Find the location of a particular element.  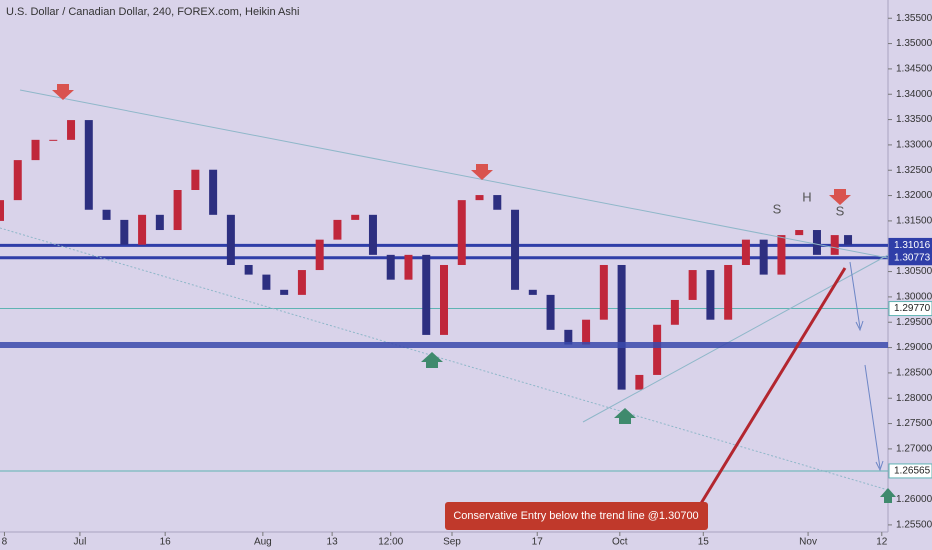

y-tick-label: 1.30500 is located at coordinates (914, 271).